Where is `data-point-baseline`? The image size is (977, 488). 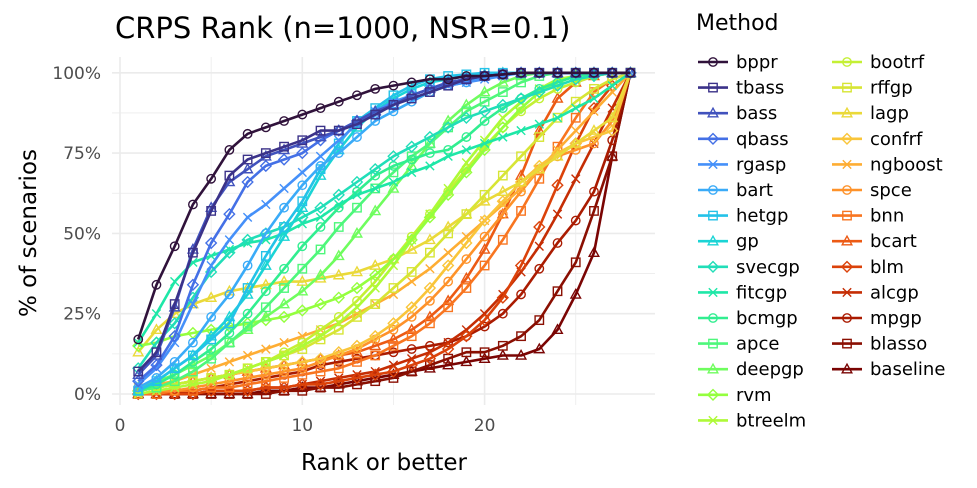 data-point-baseline is located at coordinates (502, 354).